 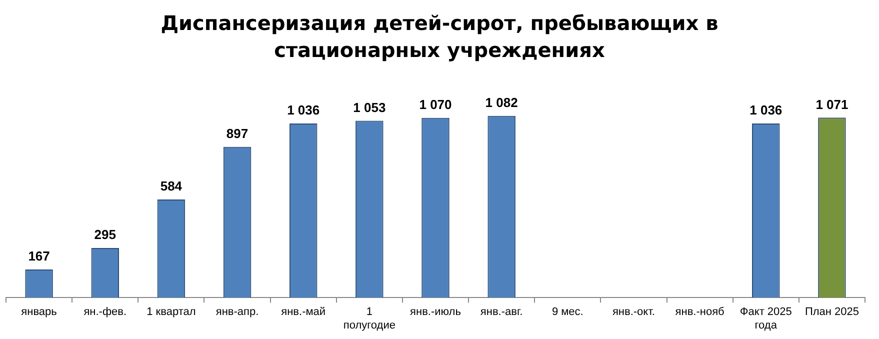 What do you see at coordinates (501, 312) in the screenshot?
I see `x-tick-label: янв.-авг.` at bounding box center [501, 312].